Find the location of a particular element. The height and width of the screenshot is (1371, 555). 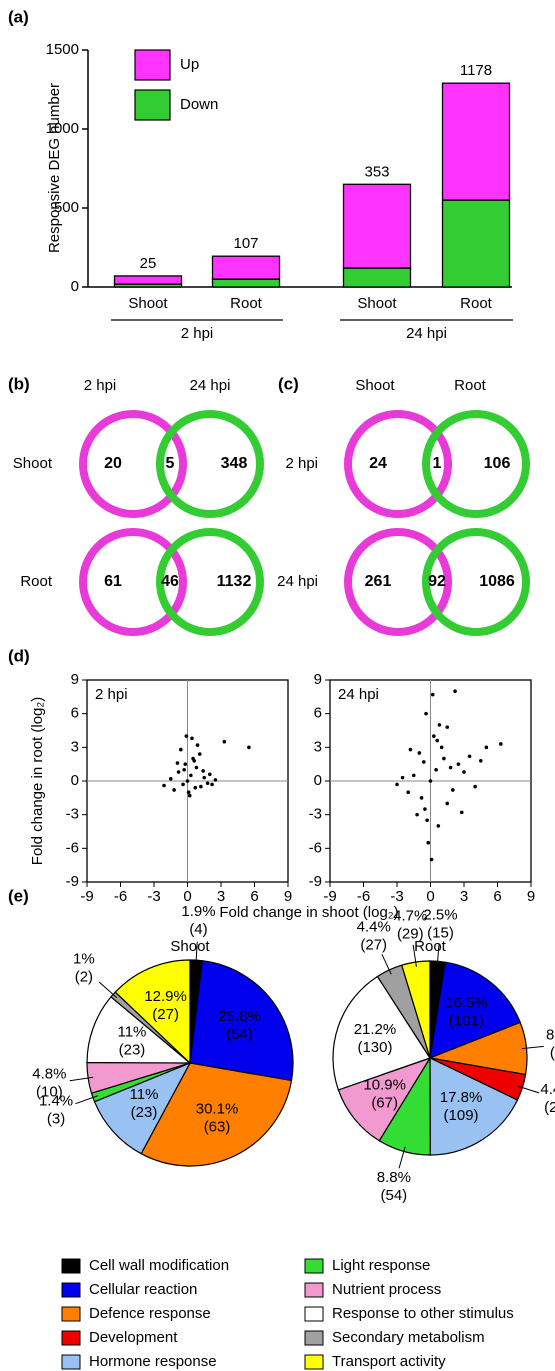

panel-label: (a) is located at coordinates (18, 16).